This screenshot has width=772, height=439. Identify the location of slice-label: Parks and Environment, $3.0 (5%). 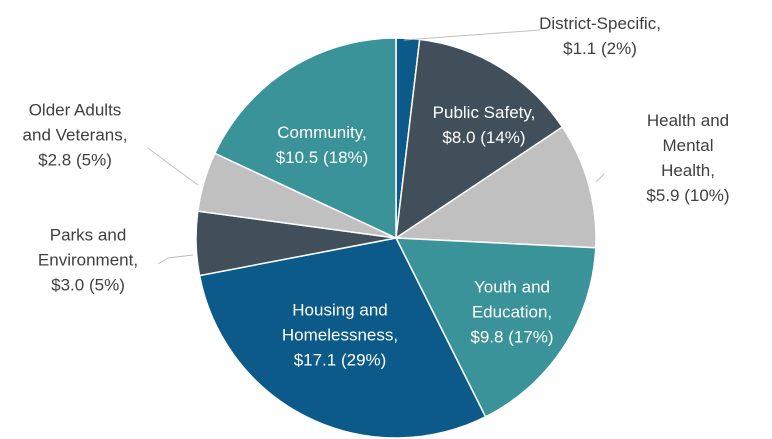
(88, 260).